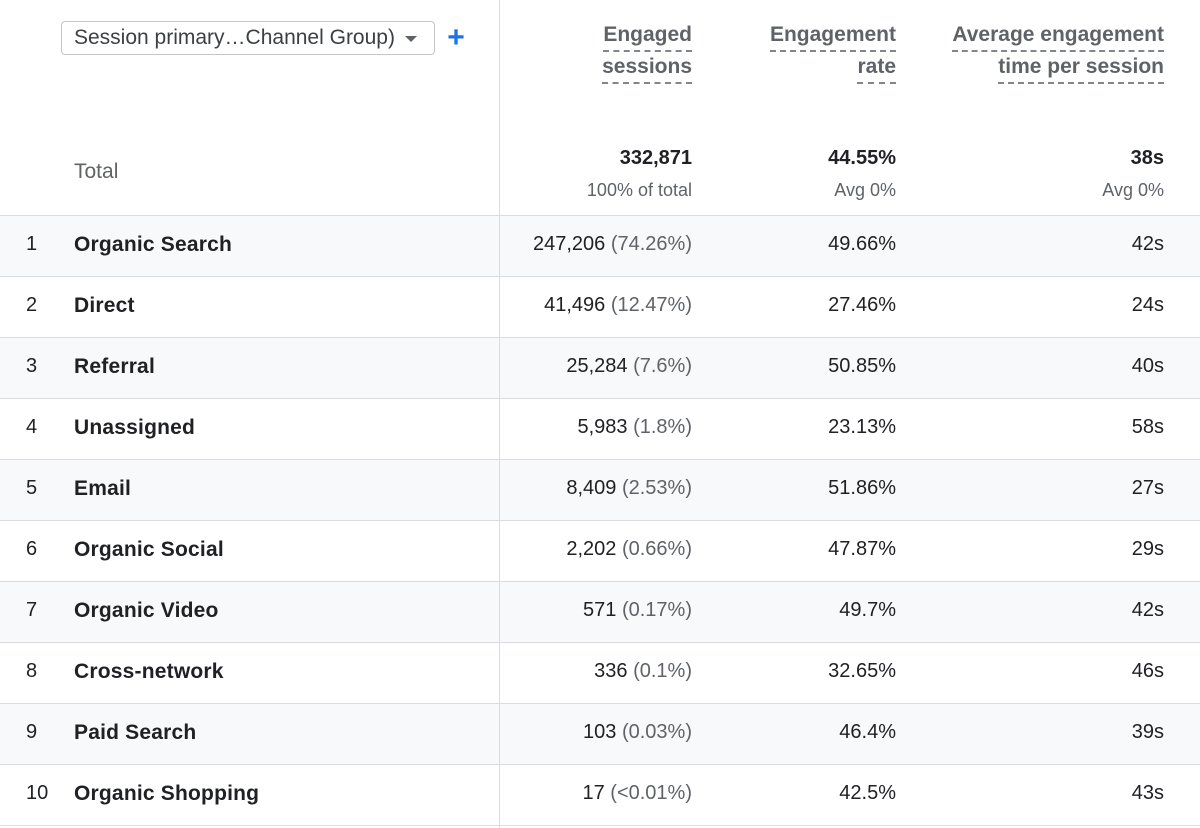 The height and width of the screenshot is (828, 1200). What do you see at coordinates (575, 305) in the screenshot?
I see `engaged-sessions-value: 41,496` at bounding box center [575, 305].